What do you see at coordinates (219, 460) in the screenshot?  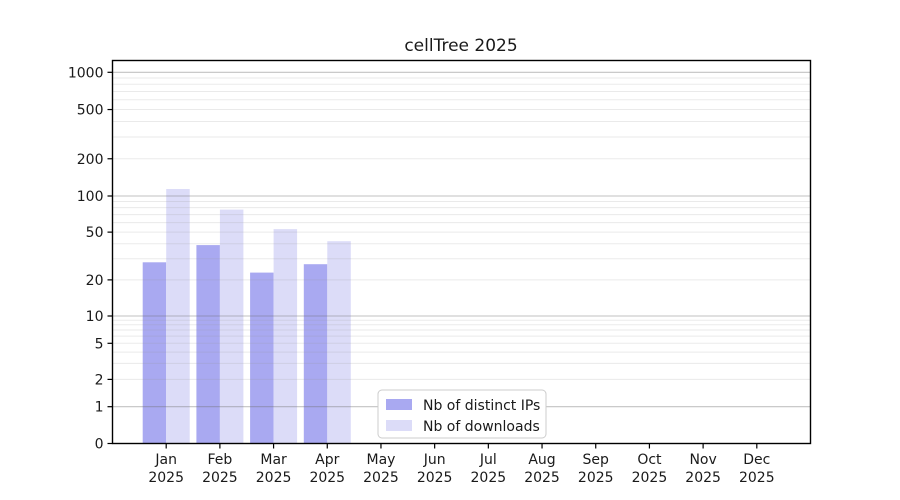 I see `x-tick-label-feb: Feb` at bounding box center [219, 460].